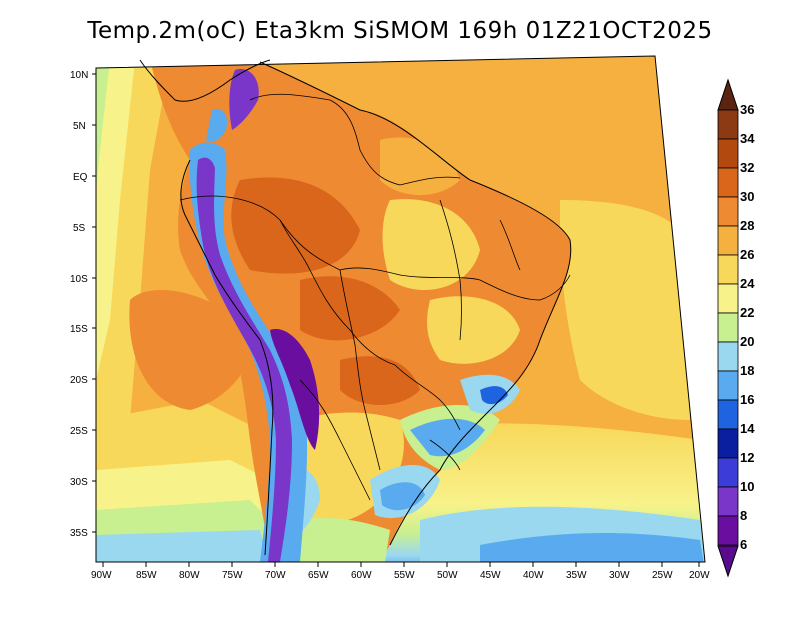 Image resolution: width=800 pixels, height=618 pixels. I want to click on colorbar-label: 30, so click(747, 196).